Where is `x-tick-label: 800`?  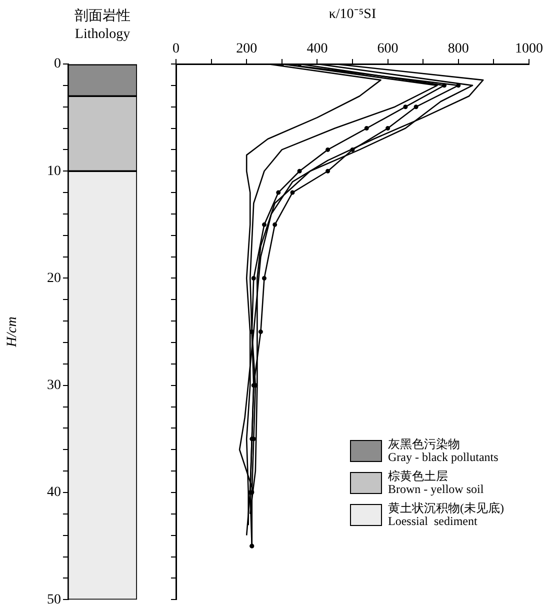
x-tick-label: 800 is located at coordinates (458, 48).